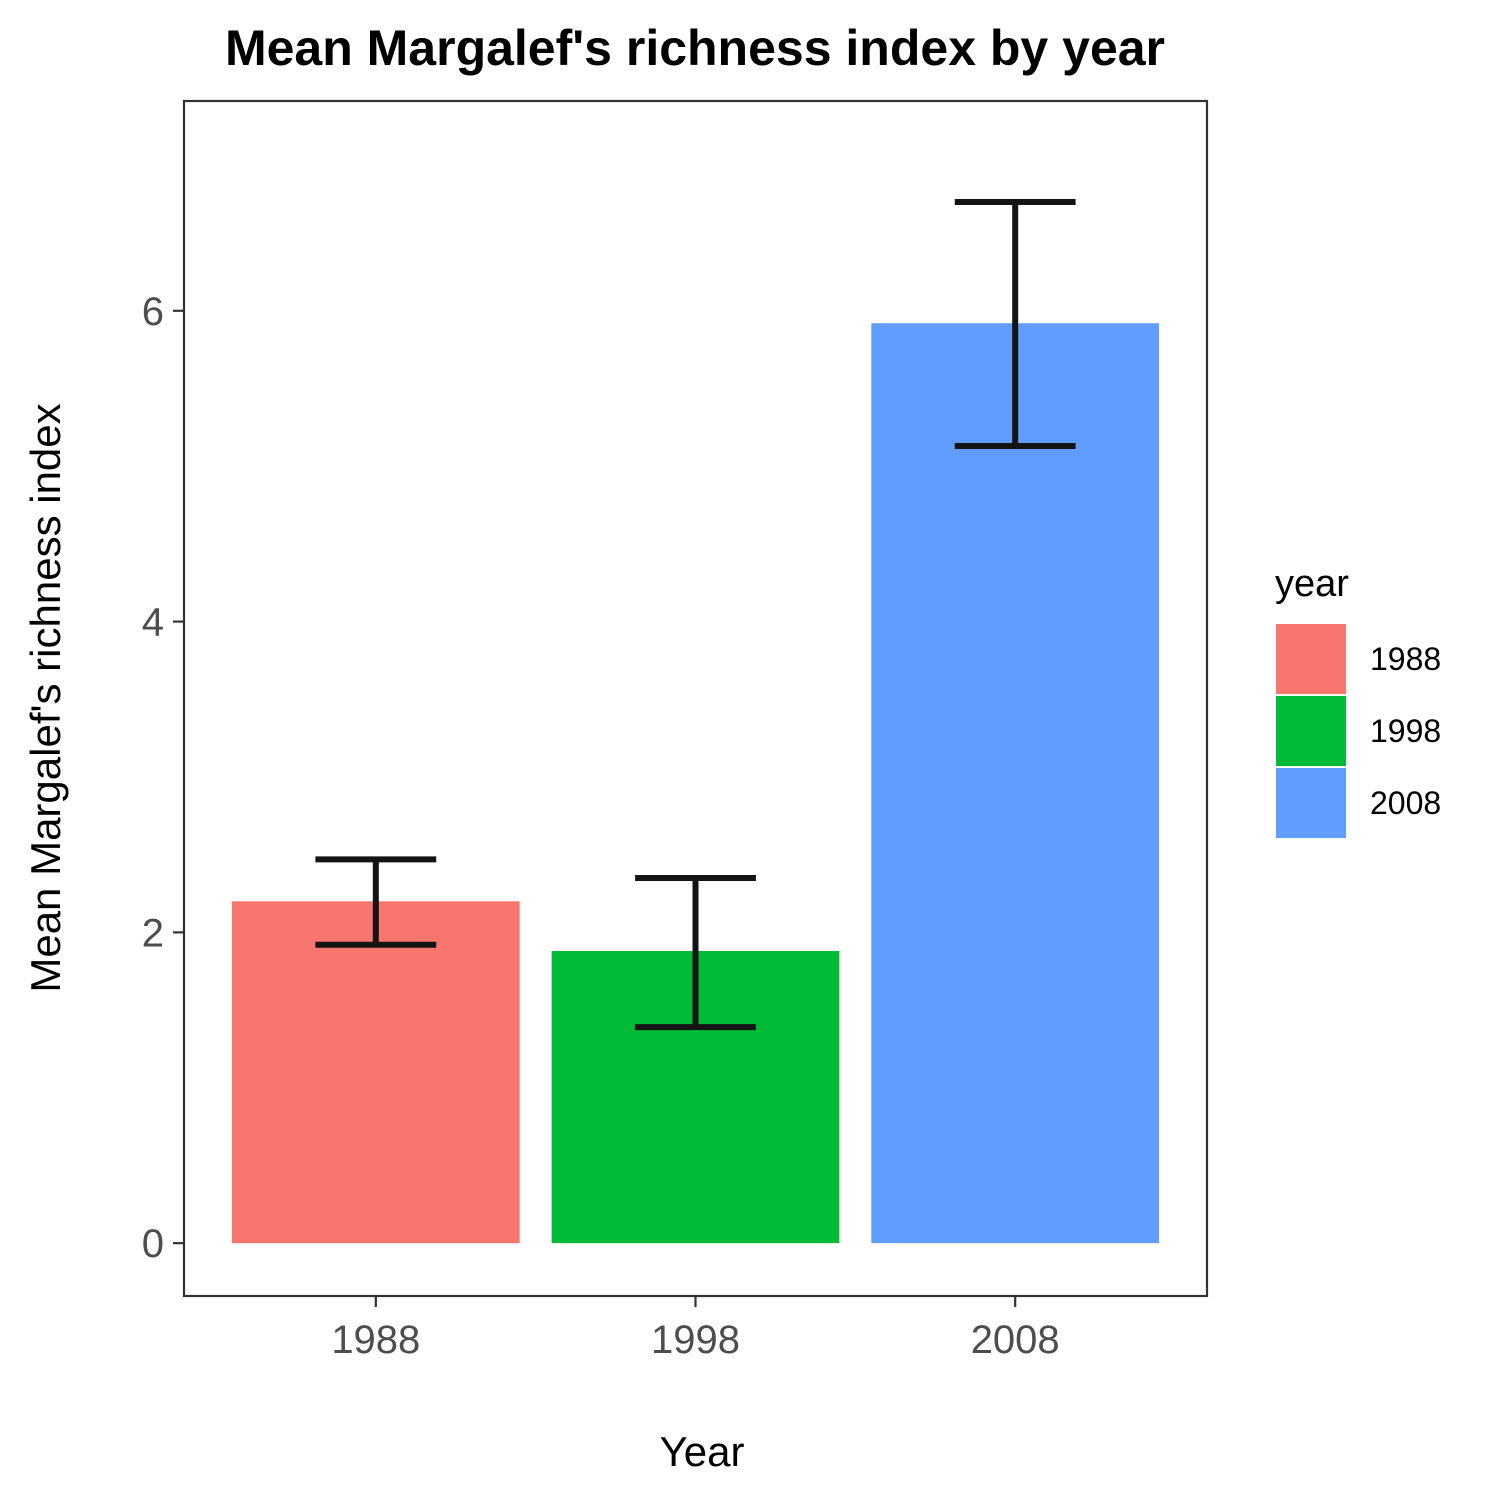 The height and width of the screenshot is (1505, 1500). I want to click on legend-entry-label: 2008, so click(1405, 803).